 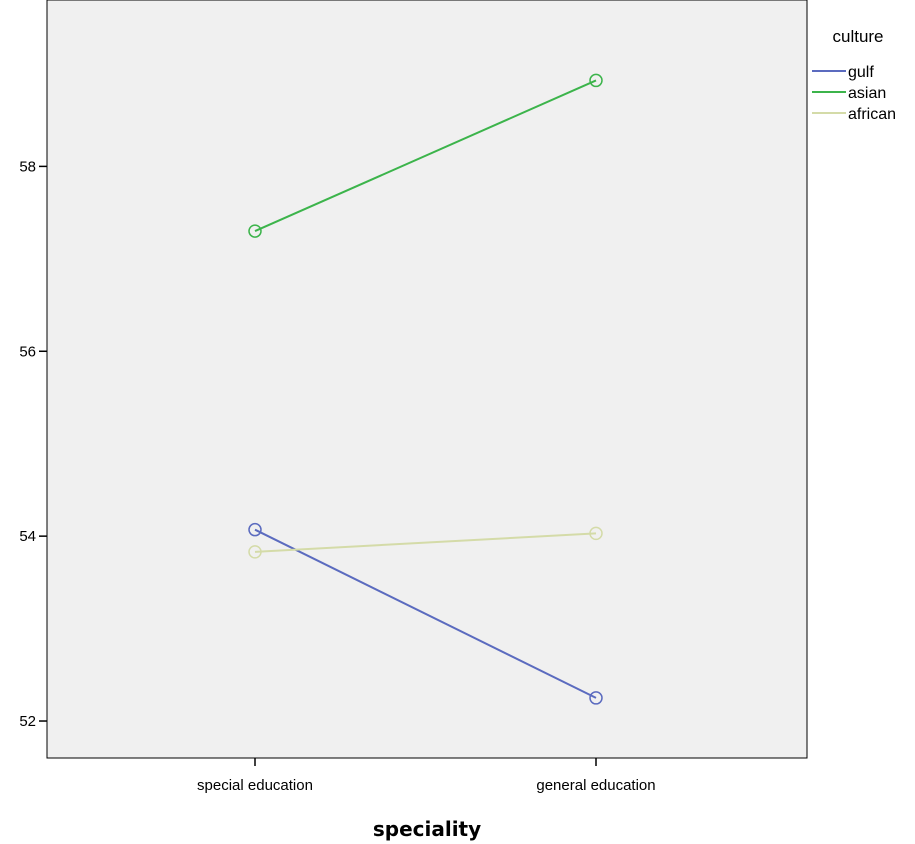 What do you see at coordinates (425, 542) in the screenshot?
I see `series-line-african` at bounding box center [425, 542].